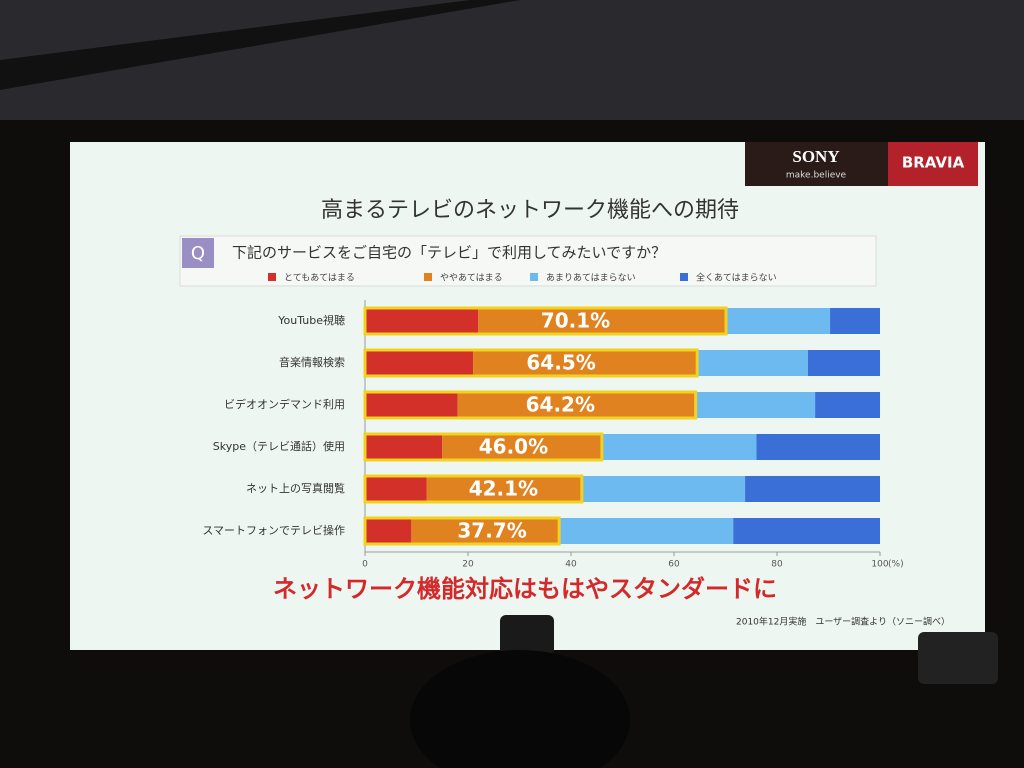  I want to click on legend-label: あまりあてはまらない, so click(591, 278).